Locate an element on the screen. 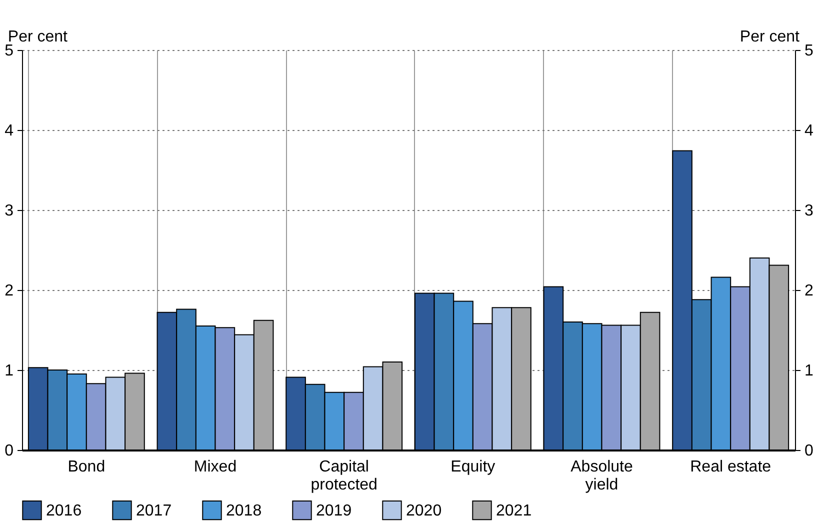  x-tick-label: Absolute yield is located at coordinates (601, 476).